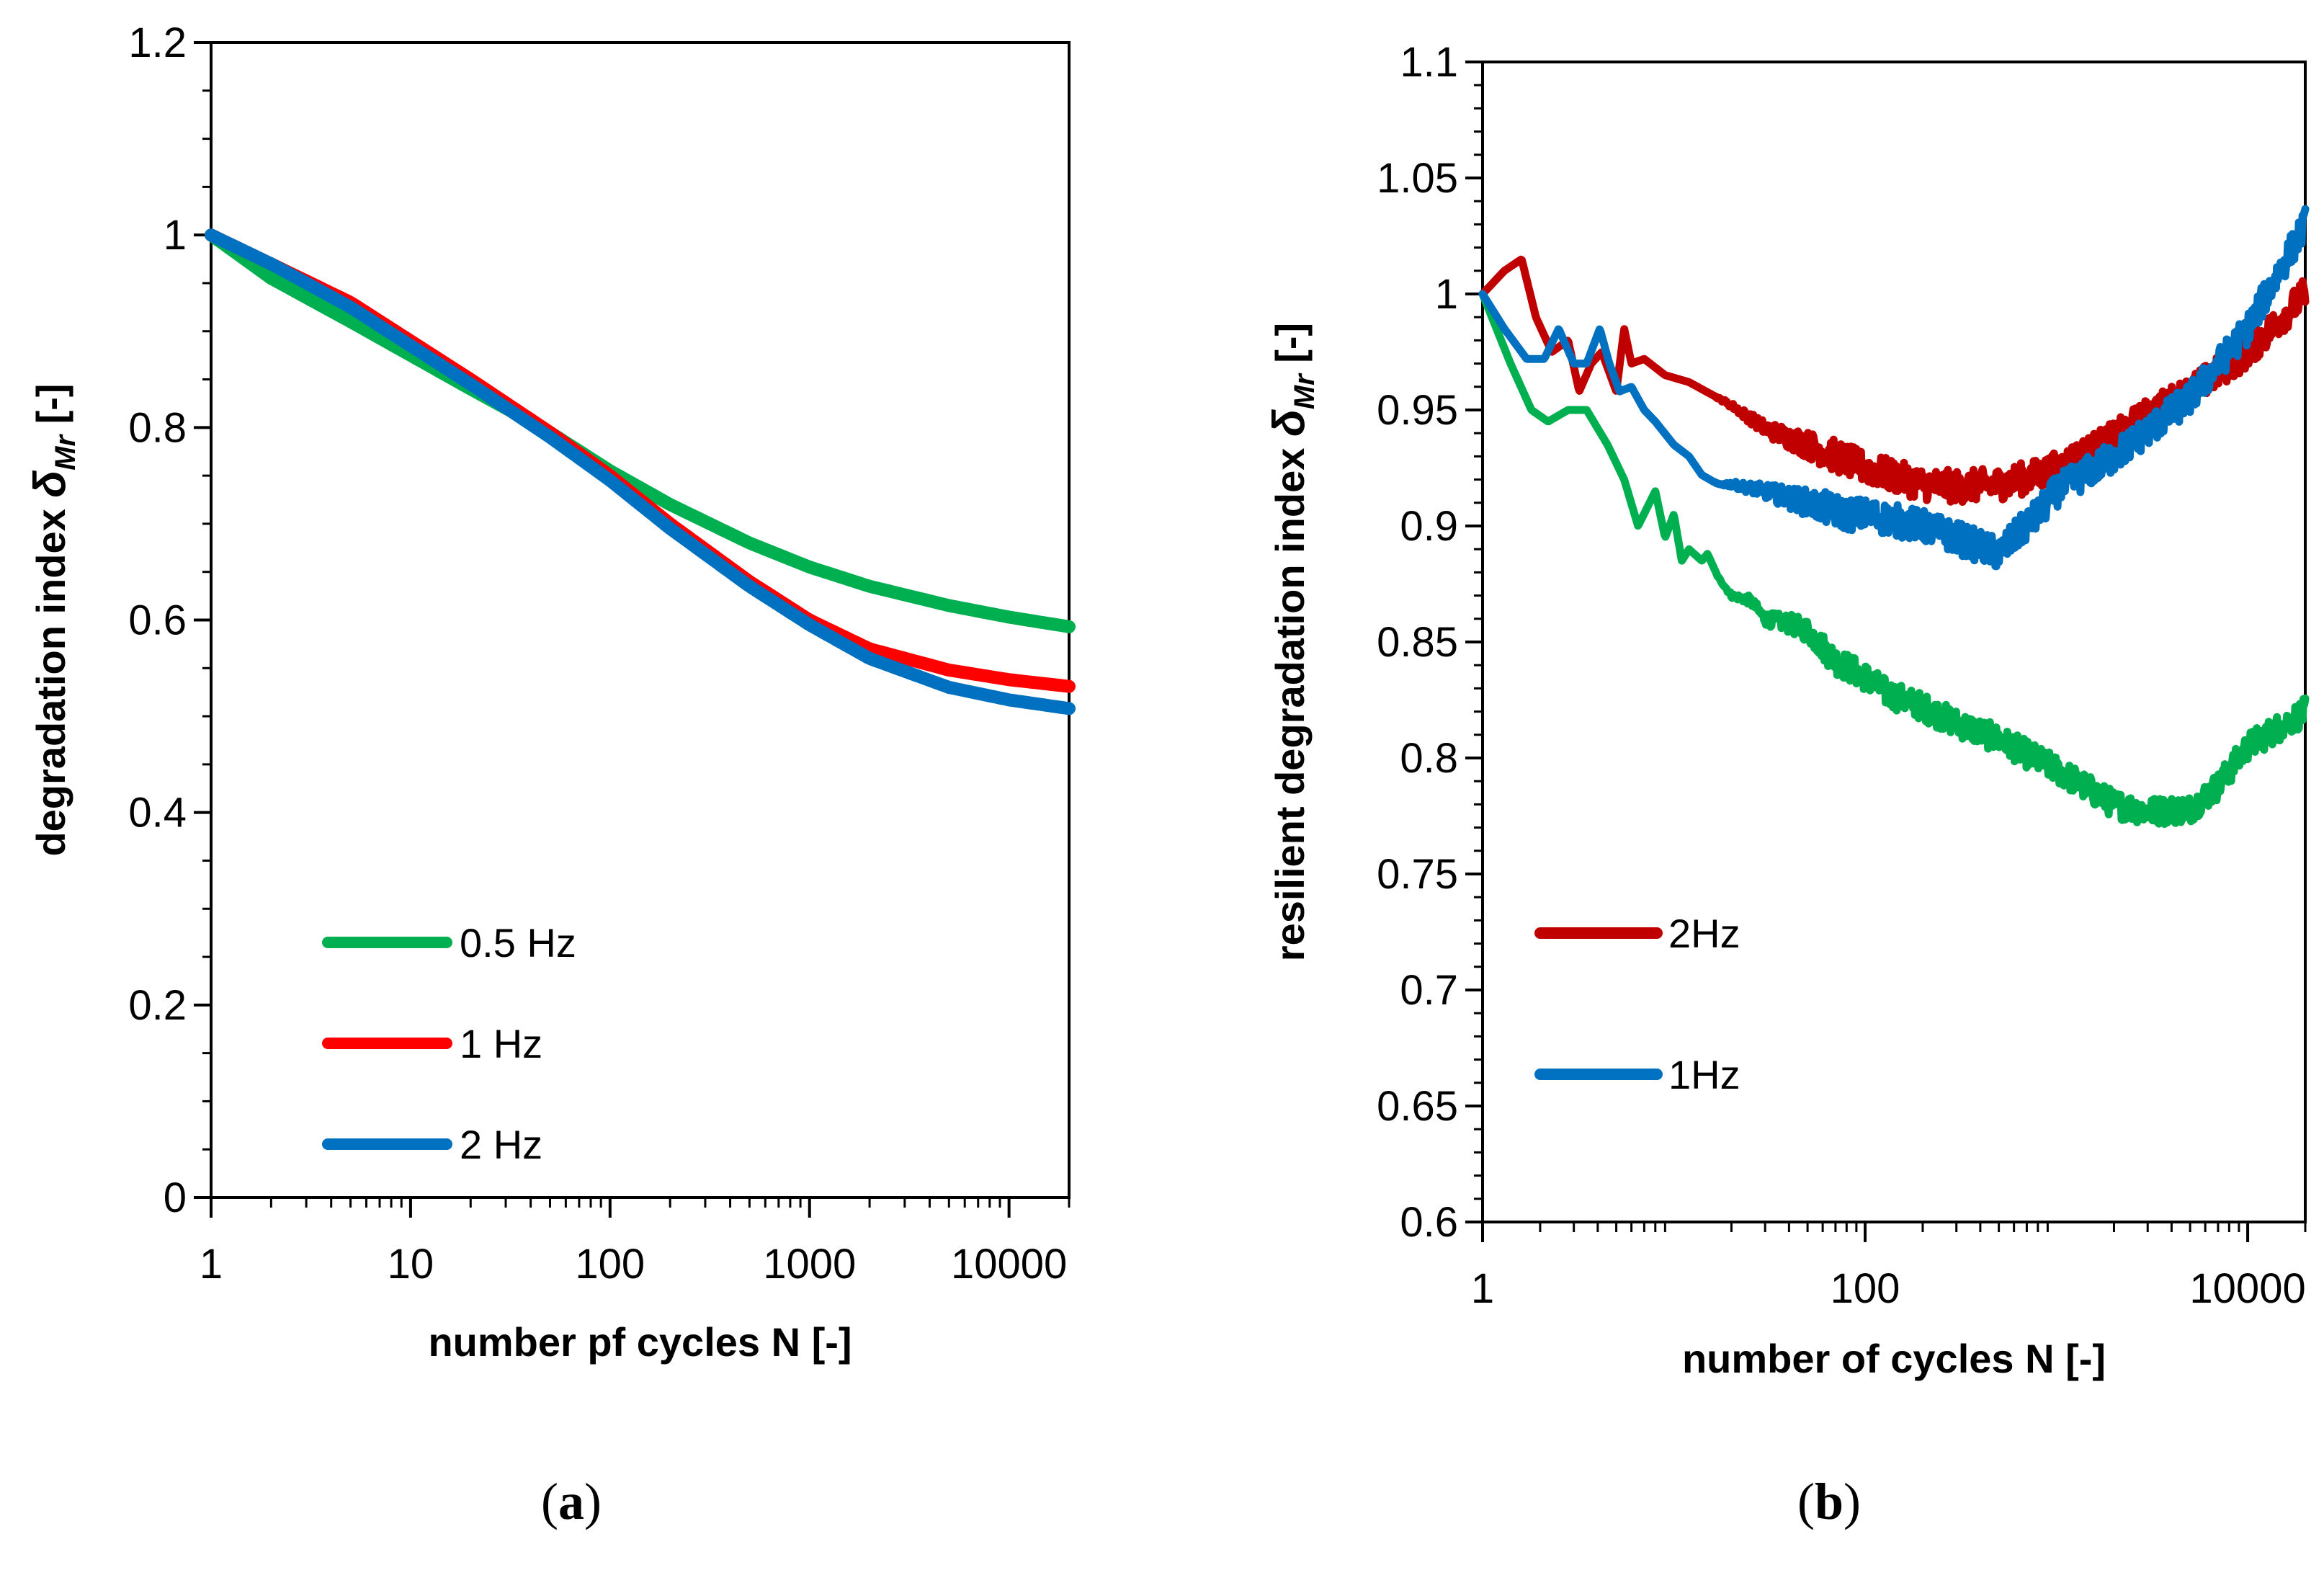 The width and height of the screenshot is (2324, 1570). Describe the element at coordinates (1829, 1501) in the screenshot. I see `panel-caption: (b)` at that location.